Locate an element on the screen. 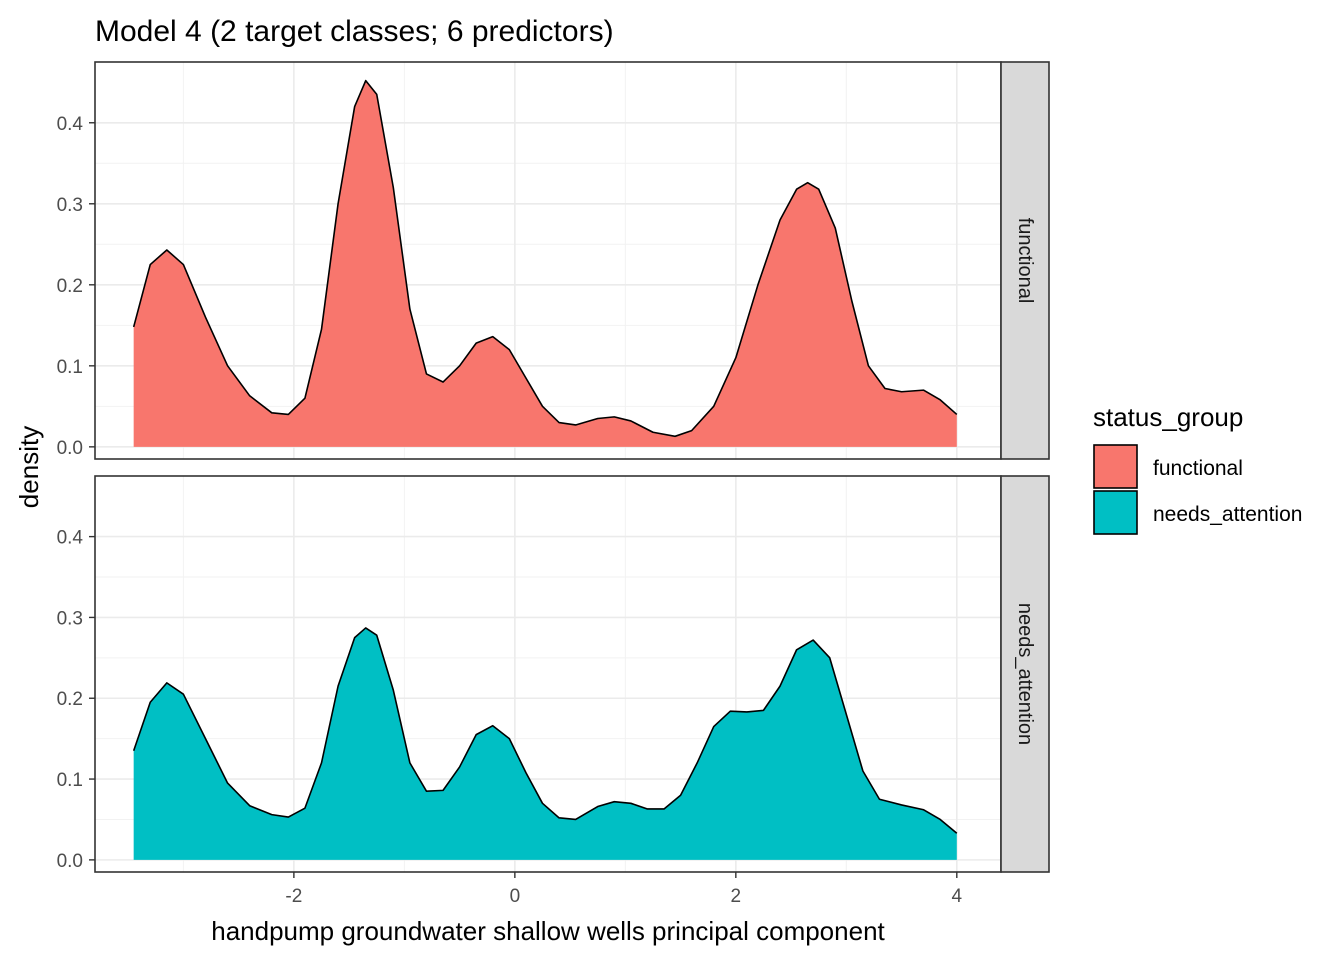 Image resolution: width=1344 pixels, height=960 pixels. legend-label: functional is located at coordinates (1198, 468).